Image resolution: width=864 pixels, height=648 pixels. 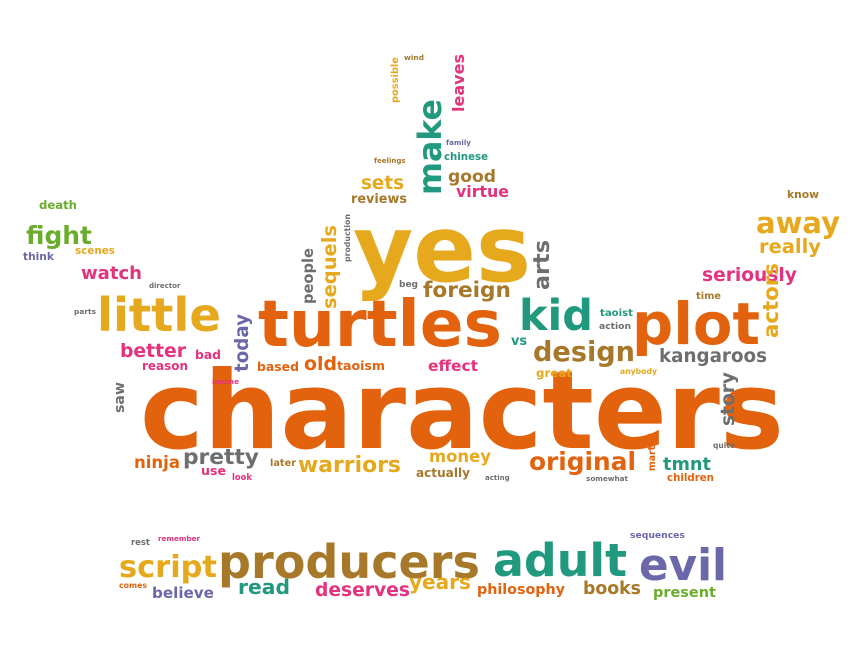 What do you see at coordinates (690, 478) in the screenshot?
I see `word-children: children` at bounding box center [690, 478].